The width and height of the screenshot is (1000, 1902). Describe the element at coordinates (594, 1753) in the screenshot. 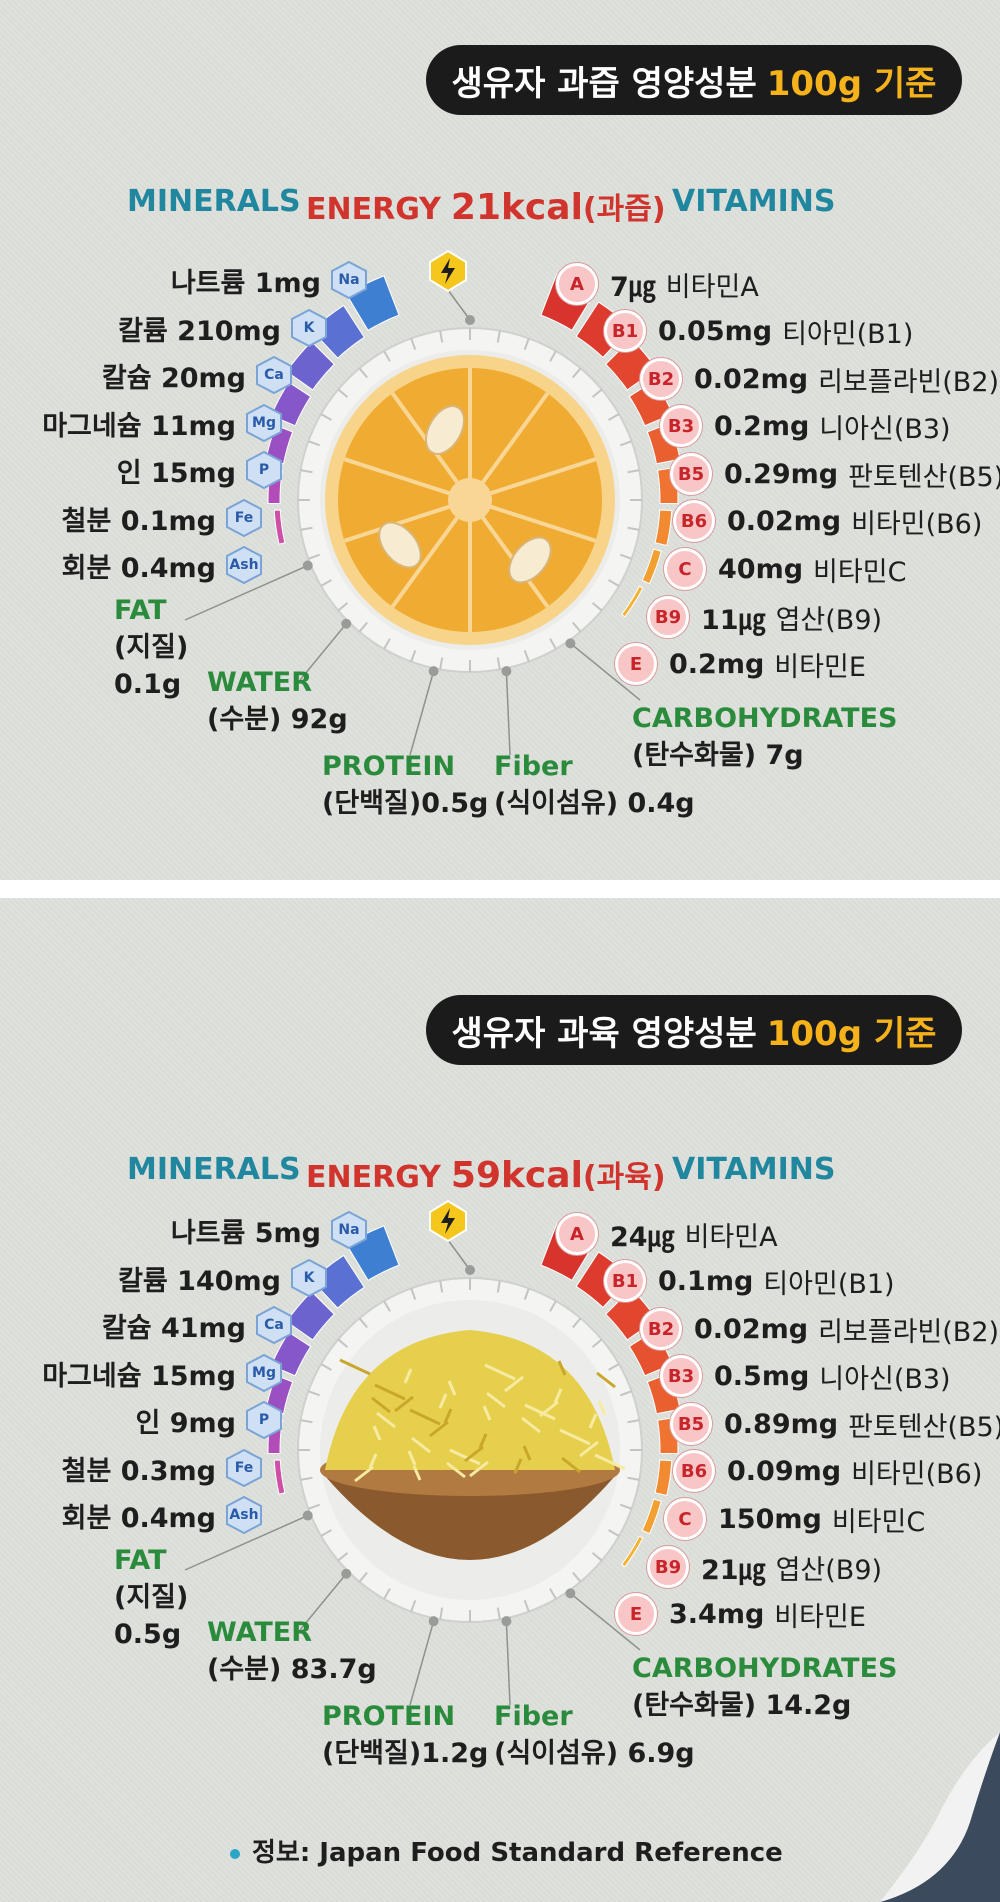

I see `fiber-value: (식이섬유) 6.9g` at that location.